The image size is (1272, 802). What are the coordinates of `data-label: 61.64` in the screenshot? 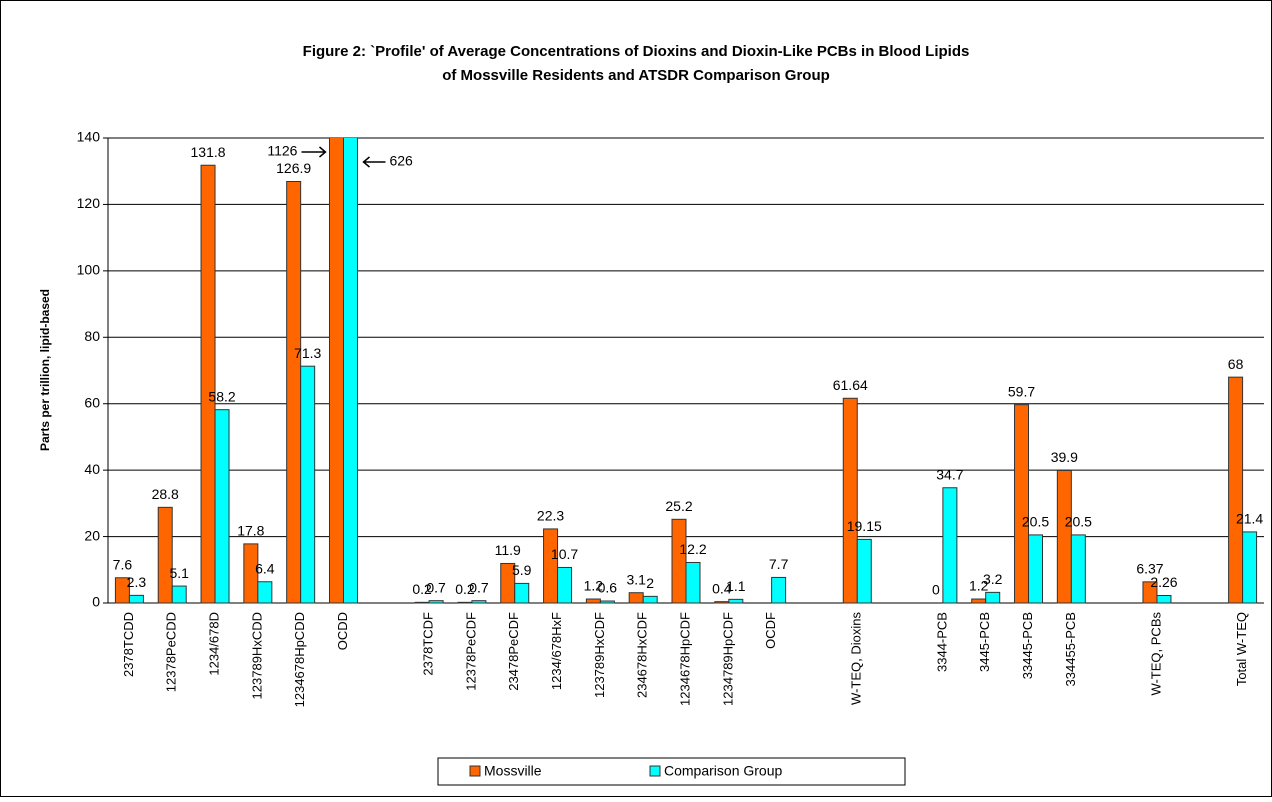 It's located at (850, 385).